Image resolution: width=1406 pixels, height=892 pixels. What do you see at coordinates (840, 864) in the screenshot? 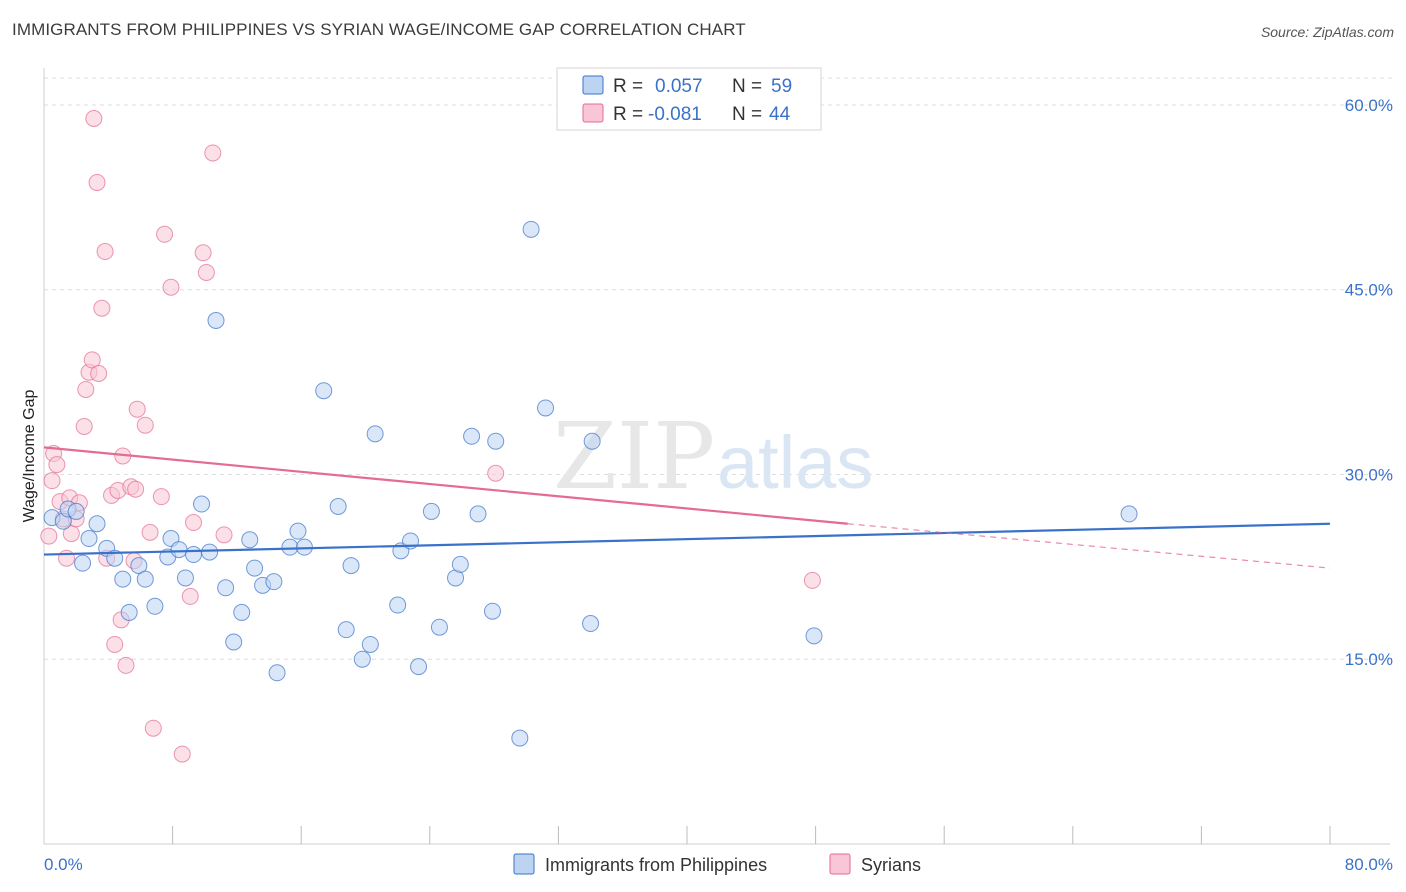
I see `bottom-legend-swatch-syrians` at bounding box center [840, 864].